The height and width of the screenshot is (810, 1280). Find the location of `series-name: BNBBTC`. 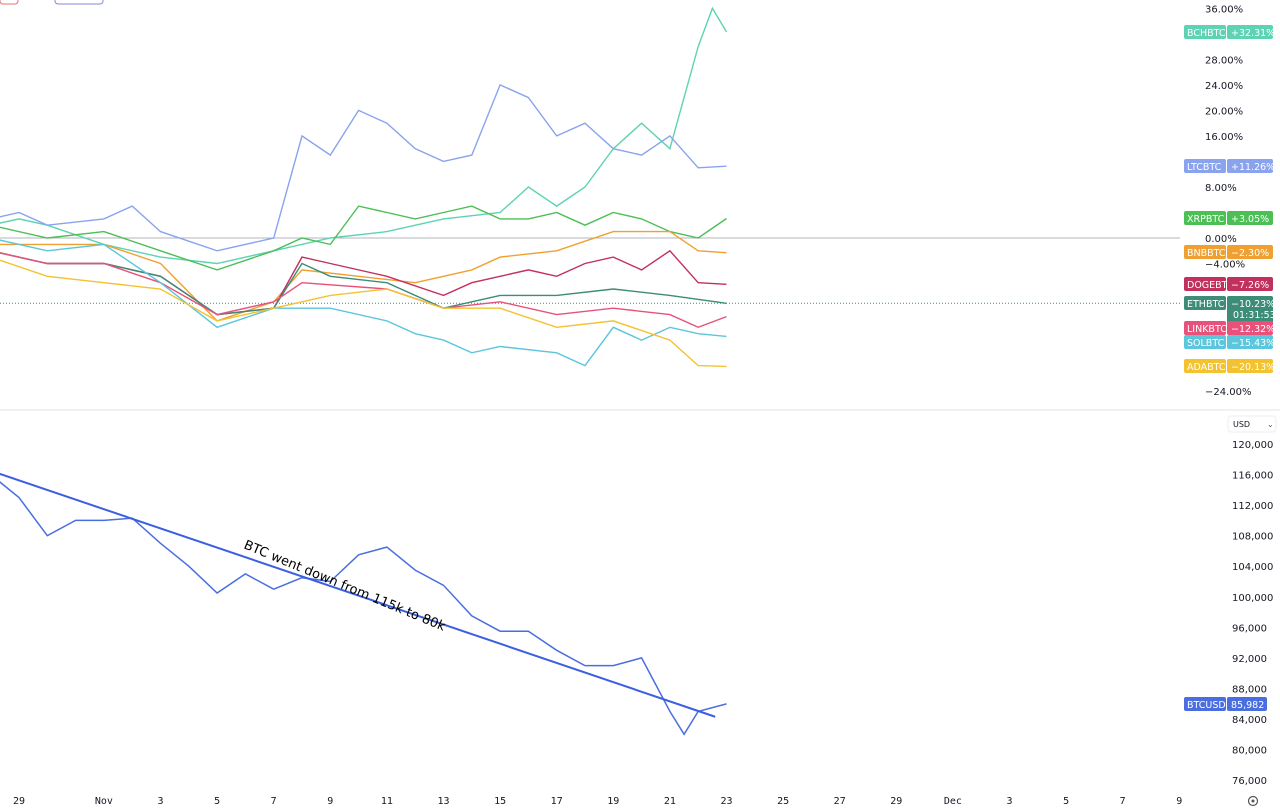

series-name: BNBBTC is located at coordinates (1206, 253).